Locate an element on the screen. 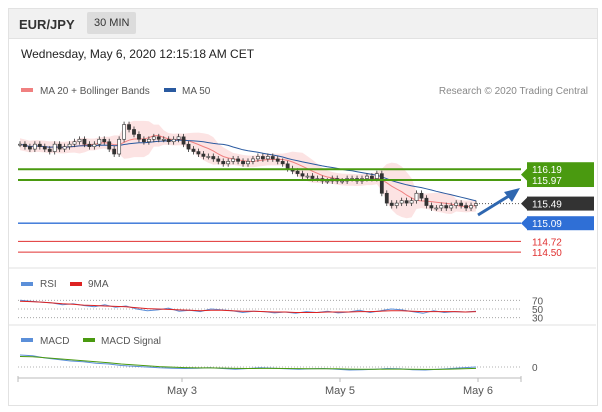 Image resolution: width=602 pixels, height=412 pixels. x-axis-labels: May 3 May 5 May 6 is located at coordinates (269, 386).